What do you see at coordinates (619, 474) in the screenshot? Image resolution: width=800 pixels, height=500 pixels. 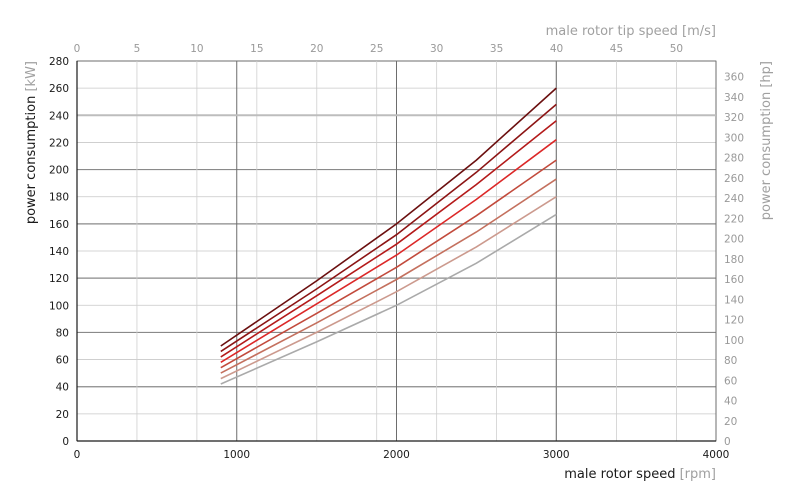 I see `bottom-axis-label: male rotor speed` at bounding box center [619, 474].